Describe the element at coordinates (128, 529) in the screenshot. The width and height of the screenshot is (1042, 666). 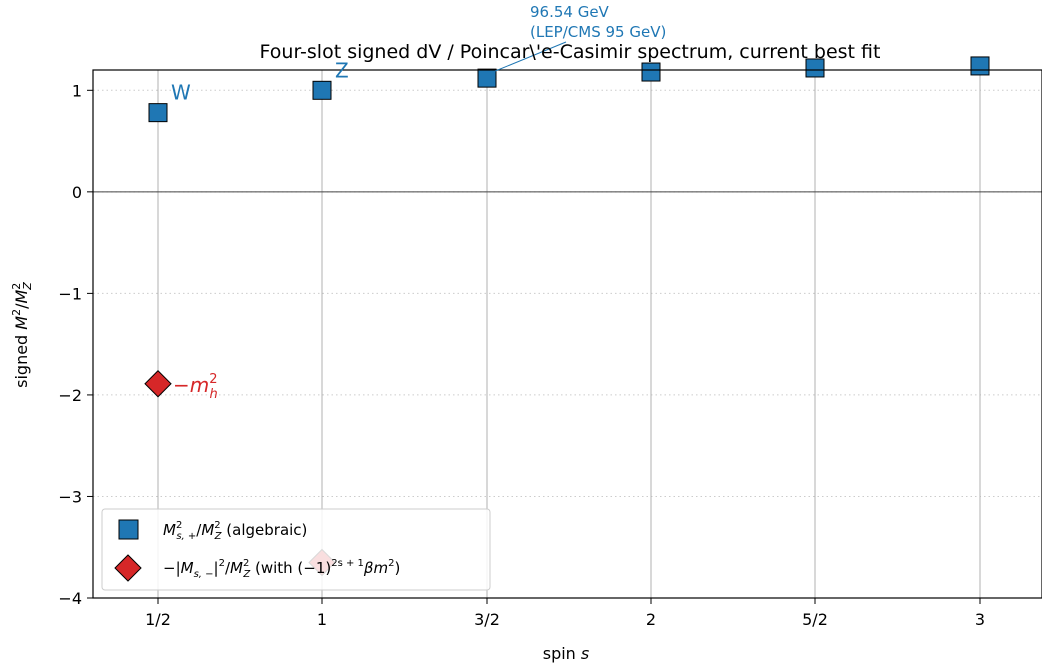
I see `legend-square-marker` at that location.